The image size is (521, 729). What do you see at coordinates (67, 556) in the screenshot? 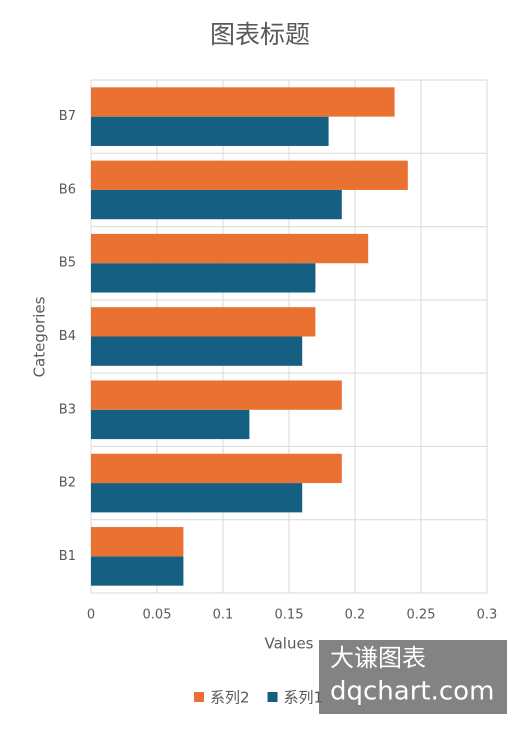
I see `y-tick-label: B1` at bounding box center [67, 556].